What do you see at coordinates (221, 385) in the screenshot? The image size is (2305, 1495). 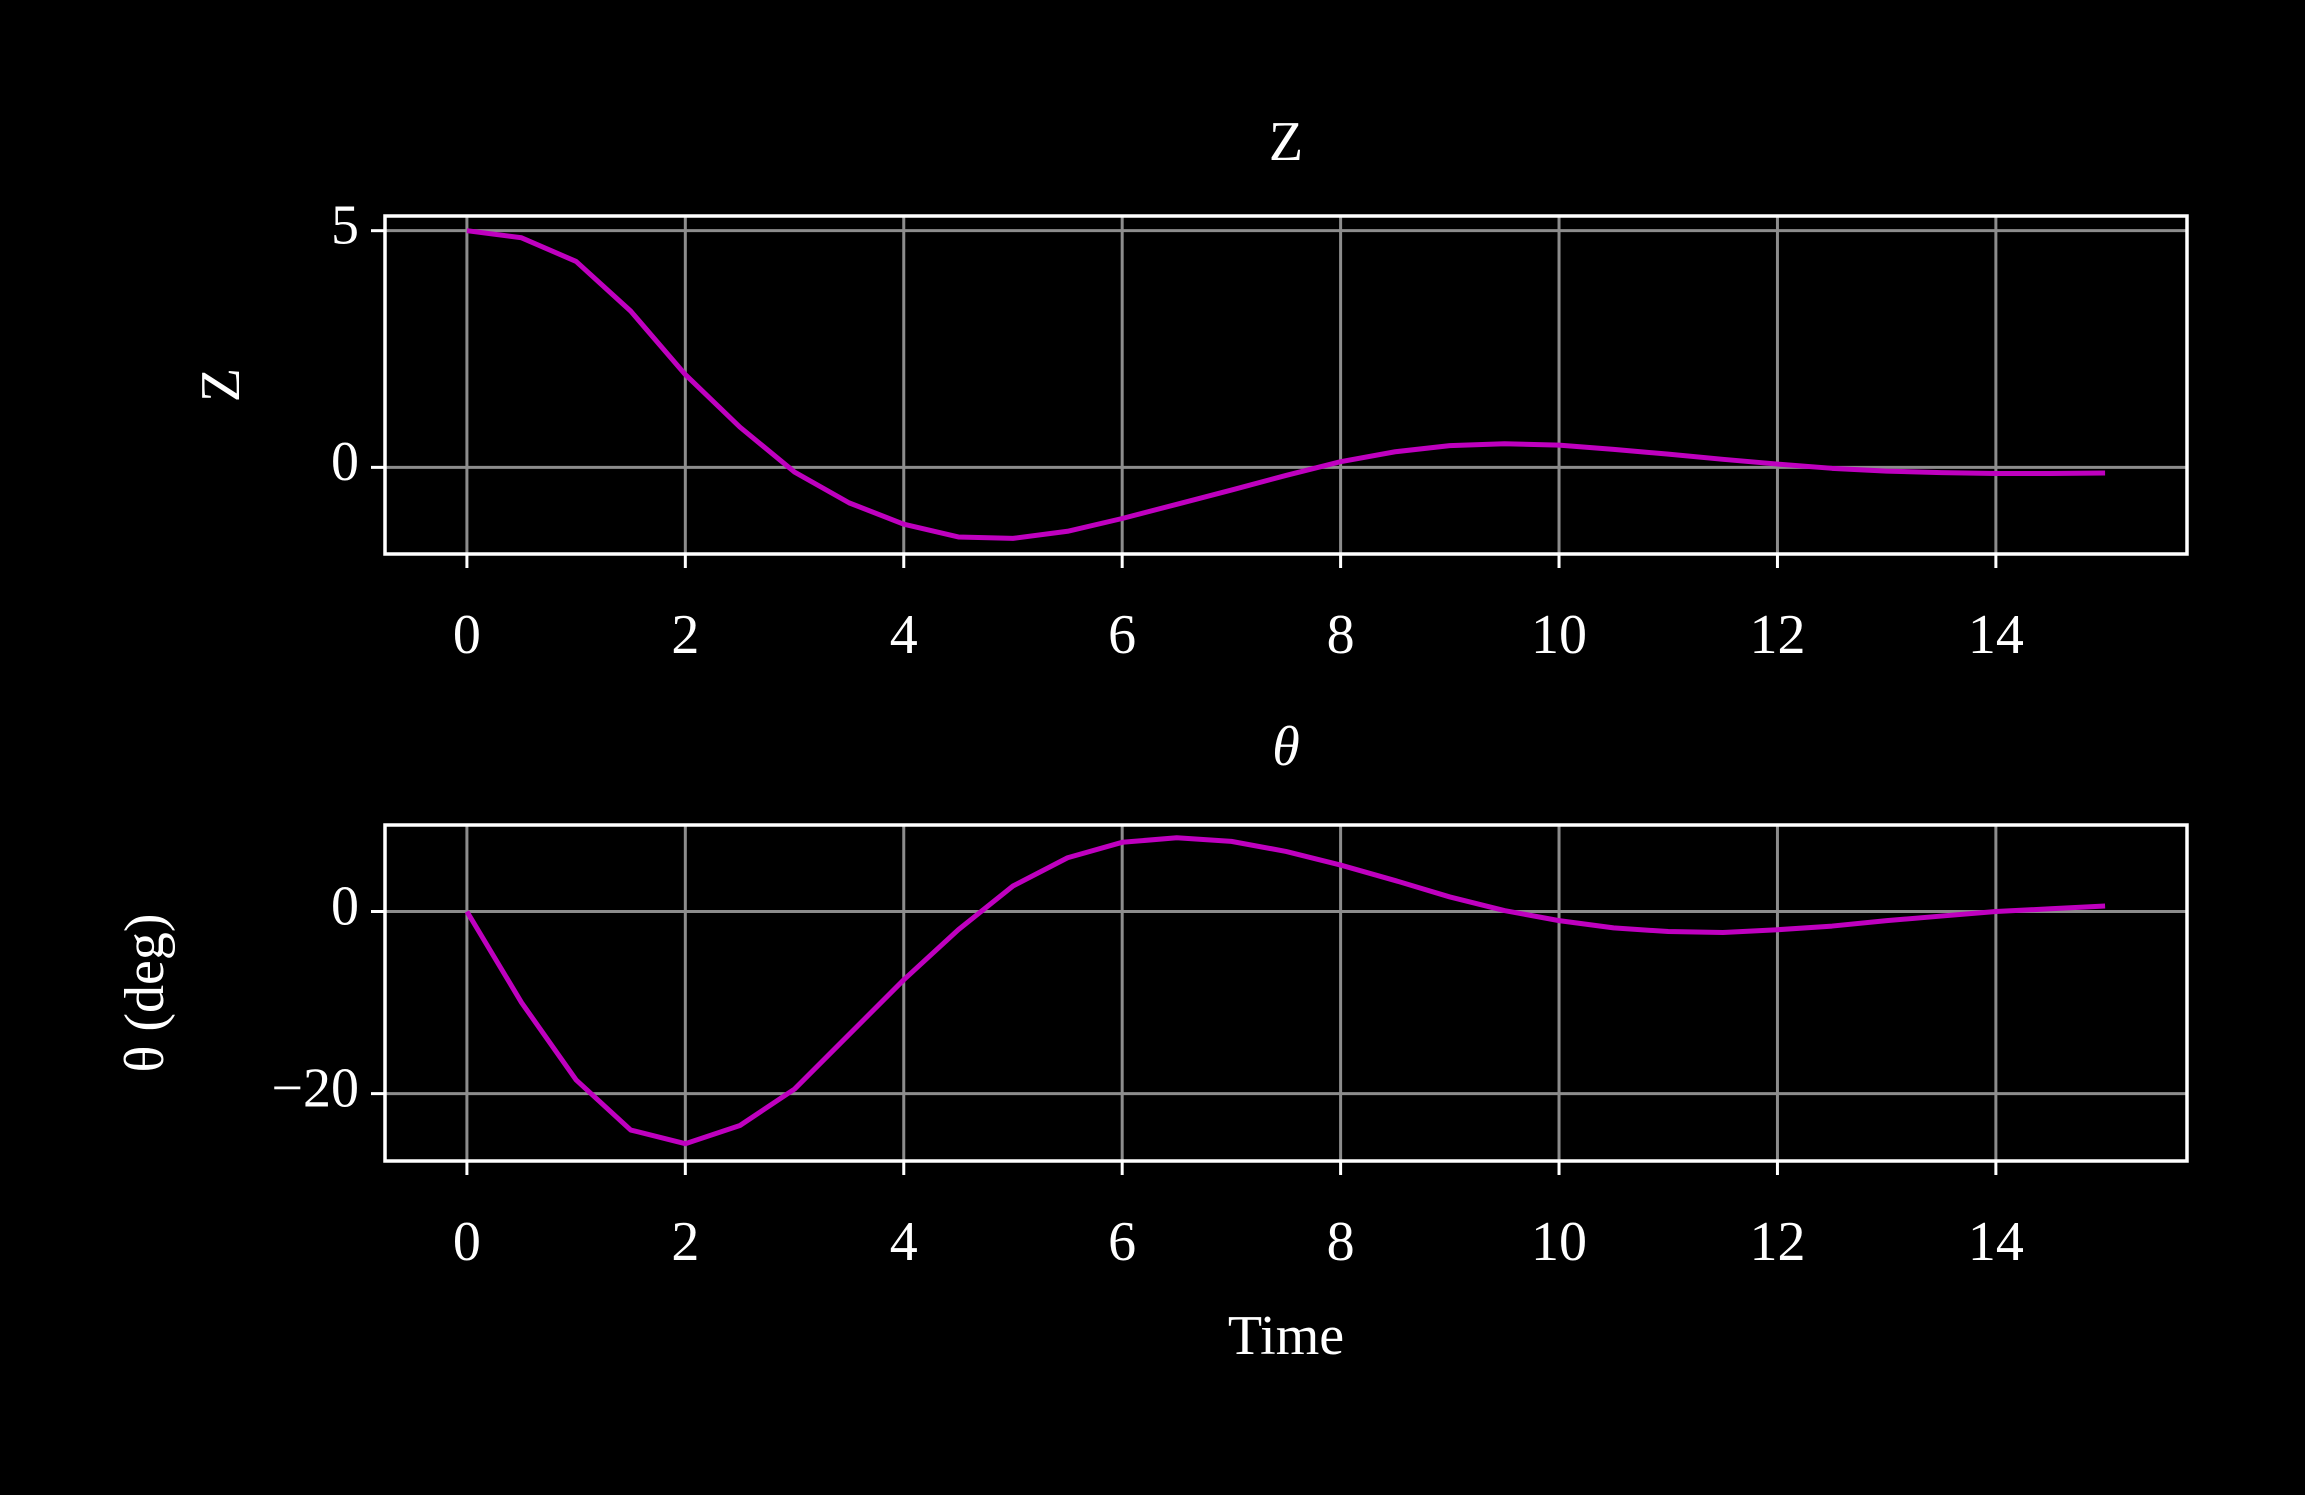 I see `y-axis-label: Z` at bounding box center [221, 385].